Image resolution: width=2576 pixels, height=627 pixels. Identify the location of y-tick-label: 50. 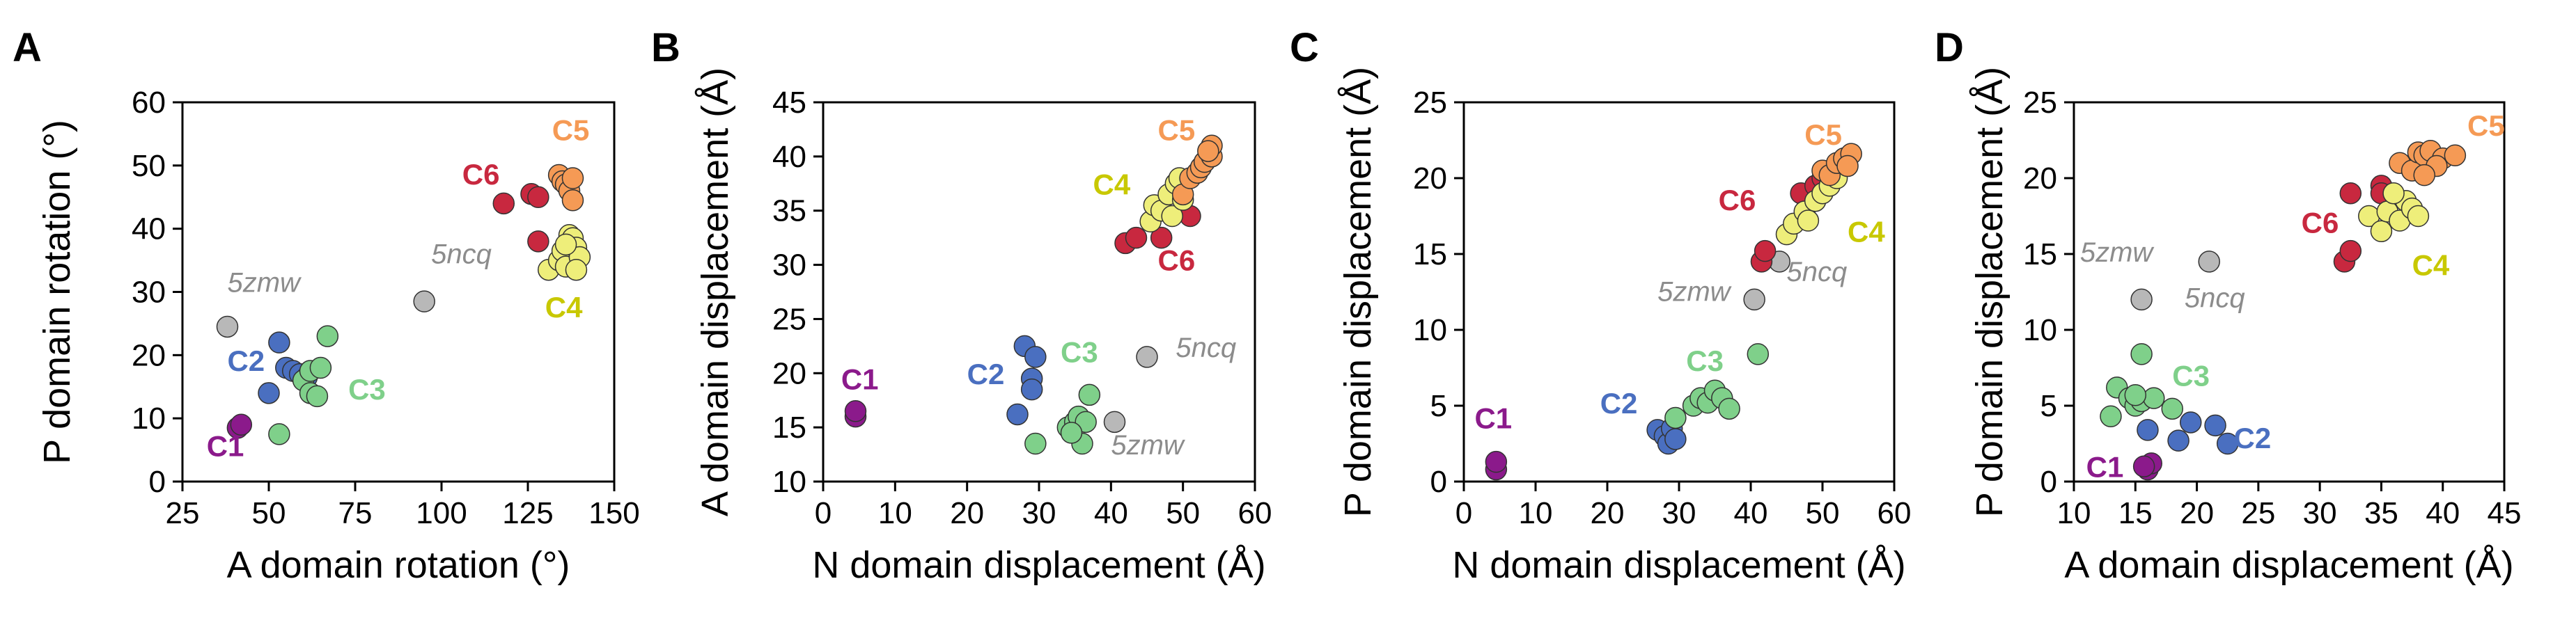
(149, 166).